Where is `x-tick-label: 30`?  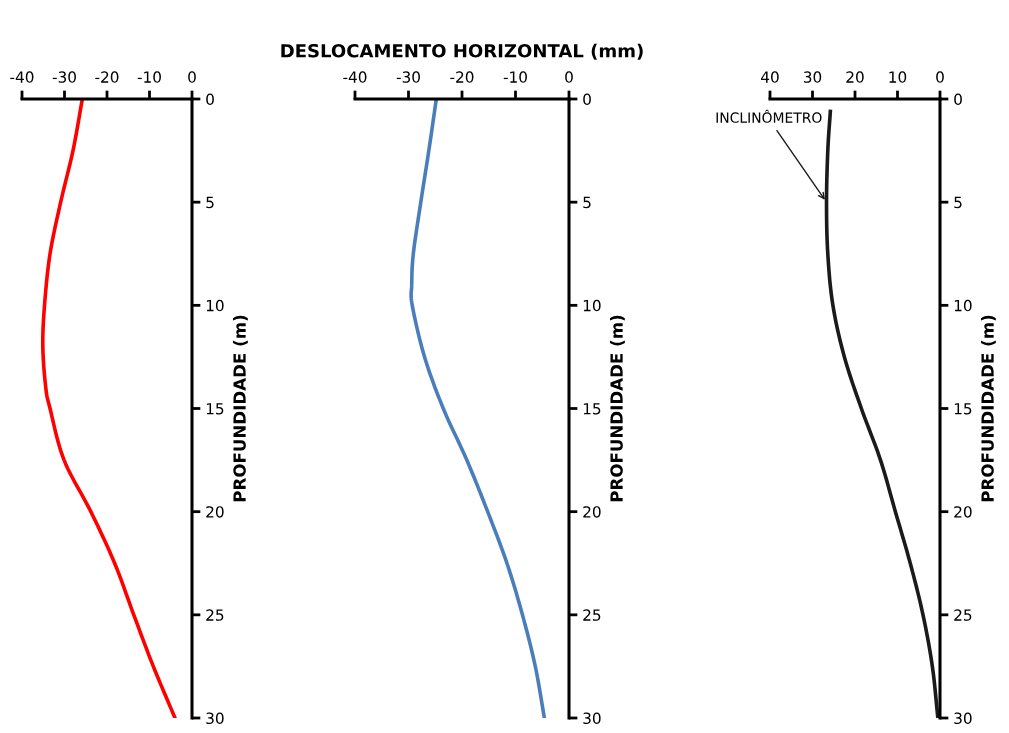
x-tick-label: 30 is located at coordinates (812, 77).